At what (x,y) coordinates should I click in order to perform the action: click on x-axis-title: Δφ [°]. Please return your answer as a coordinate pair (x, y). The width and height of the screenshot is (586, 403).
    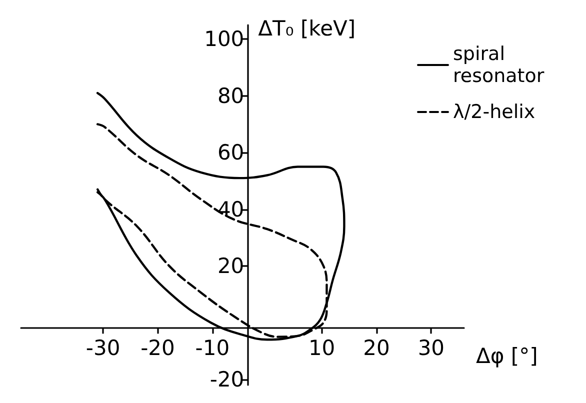
    Looking at the image, I should click on (507, 356).